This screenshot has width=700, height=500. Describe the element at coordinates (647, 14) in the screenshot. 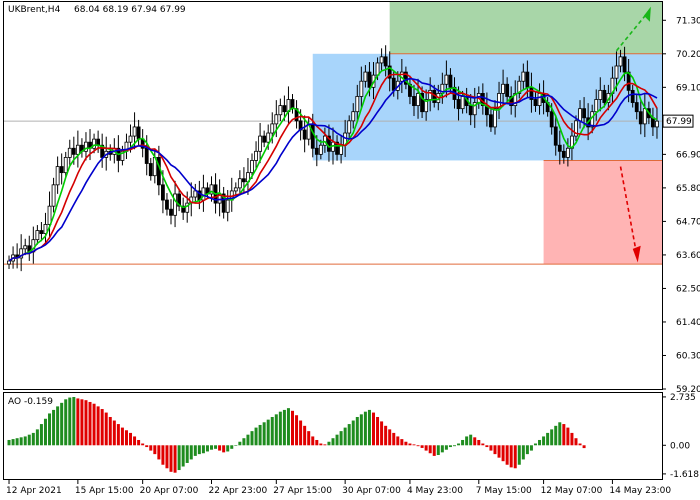

I see `up-arrow-head` at that location.